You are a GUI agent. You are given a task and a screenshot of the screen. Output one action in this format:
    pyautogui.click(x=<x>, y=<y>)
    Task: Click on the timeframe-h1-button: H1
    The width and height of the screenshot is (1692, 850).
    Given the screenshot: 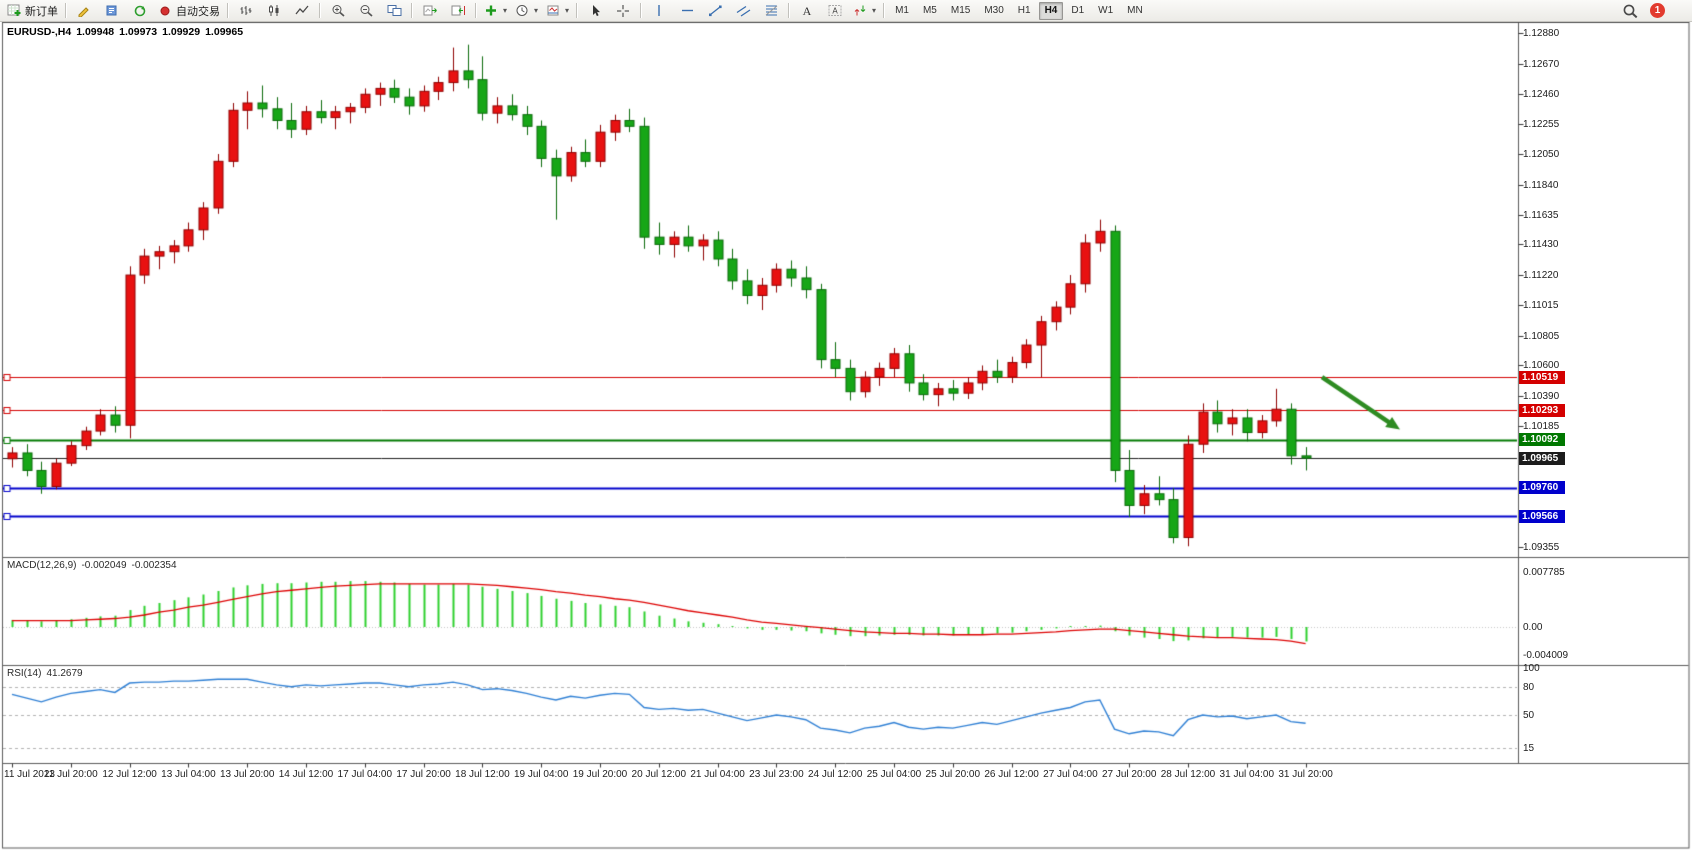 What is the action you would take?
    pyautogui.click(x=1024, y=10)
    